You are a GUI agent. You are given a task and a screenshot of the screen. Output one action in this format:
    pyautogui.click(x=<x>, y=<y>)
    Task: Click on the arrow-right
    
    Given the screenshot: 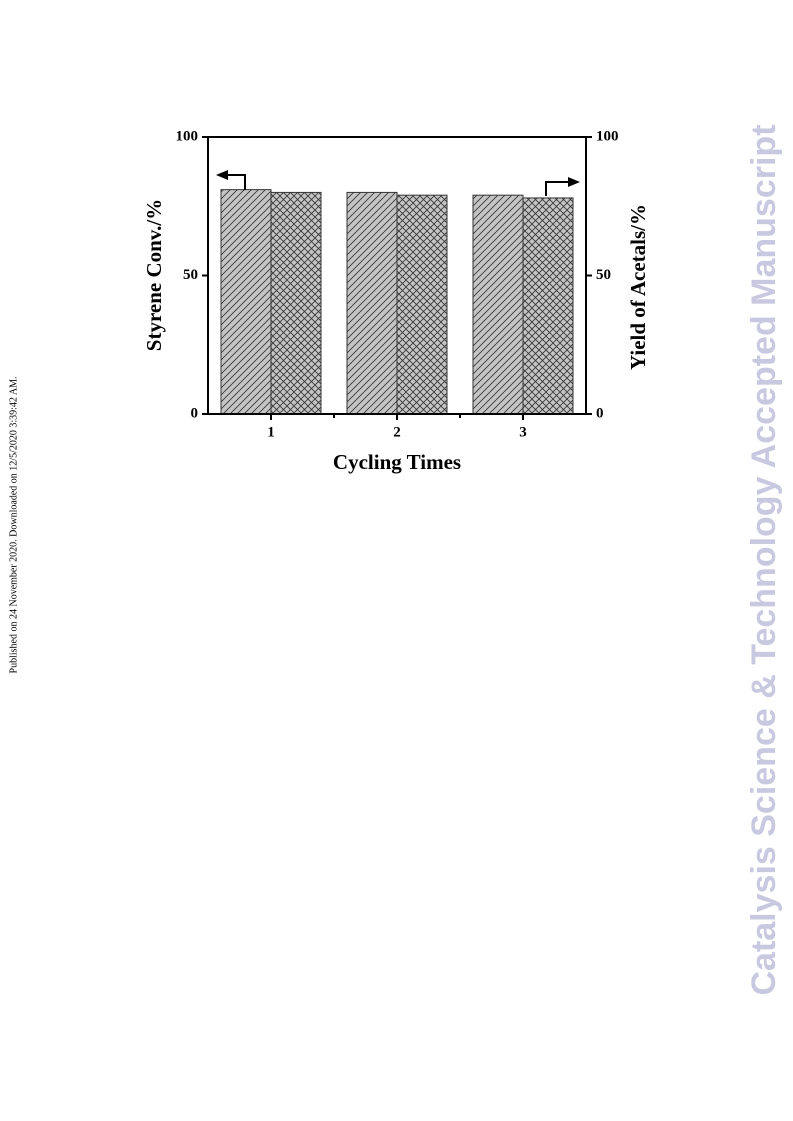 What is the action you would take?
    pyautogui.click(x=557, y=188)
    